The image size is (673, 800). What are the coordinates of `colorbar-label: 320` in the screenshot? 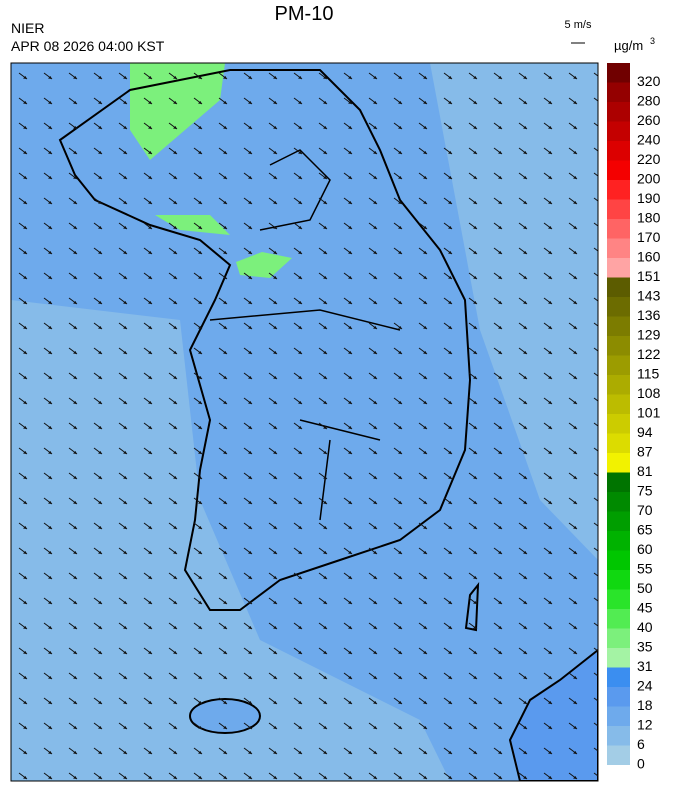 It's located at (649, 81).